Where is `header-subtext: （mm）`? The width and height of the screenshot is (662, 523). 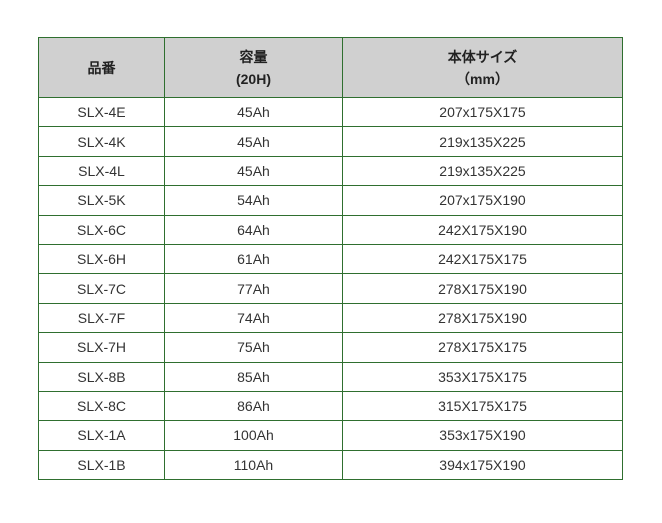
header-subtext: （mm） is located at coordinates (482, 78).